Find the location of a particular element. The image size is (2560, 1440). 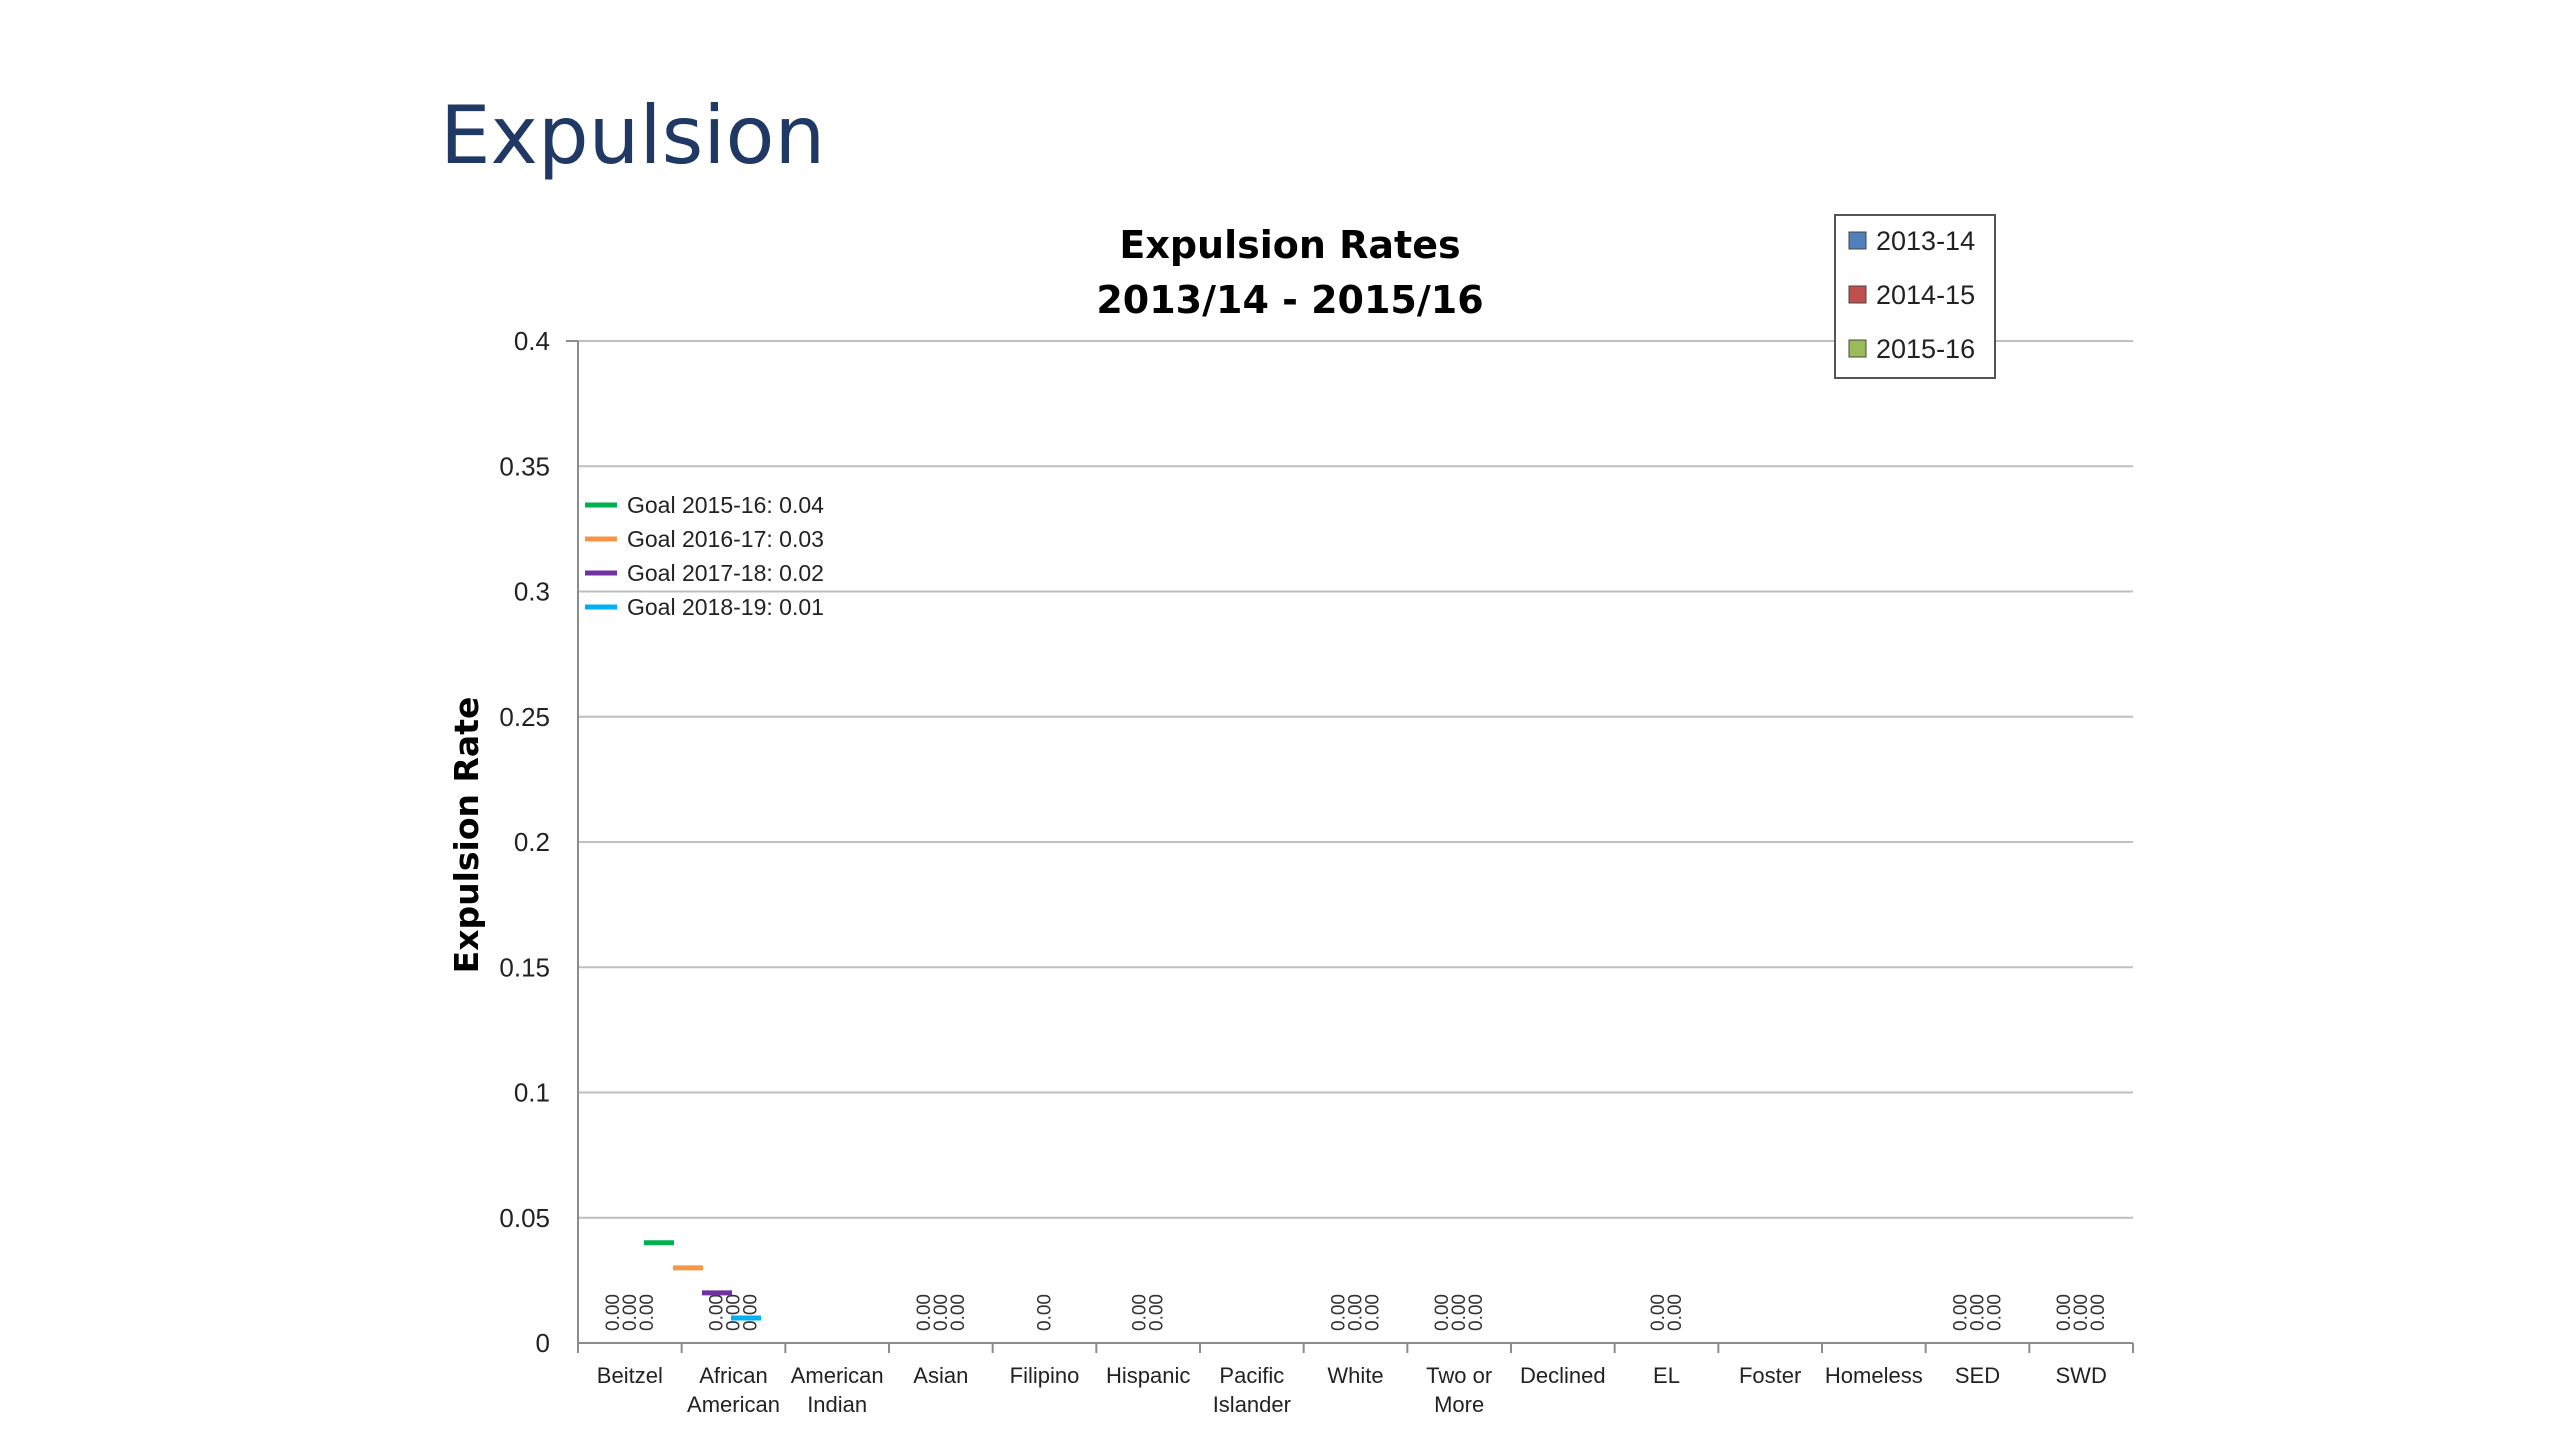

y-tick-label: 0.05 is located at coordinates (524, 1218).